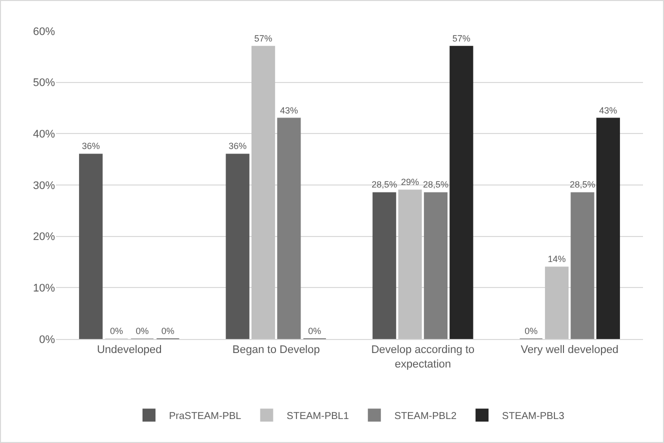 The height and width of the screenshot is (443, 664). Describe the element at coordinates (44, 32) in the screenshot. I see `y-tick-label: 60%` at that location.